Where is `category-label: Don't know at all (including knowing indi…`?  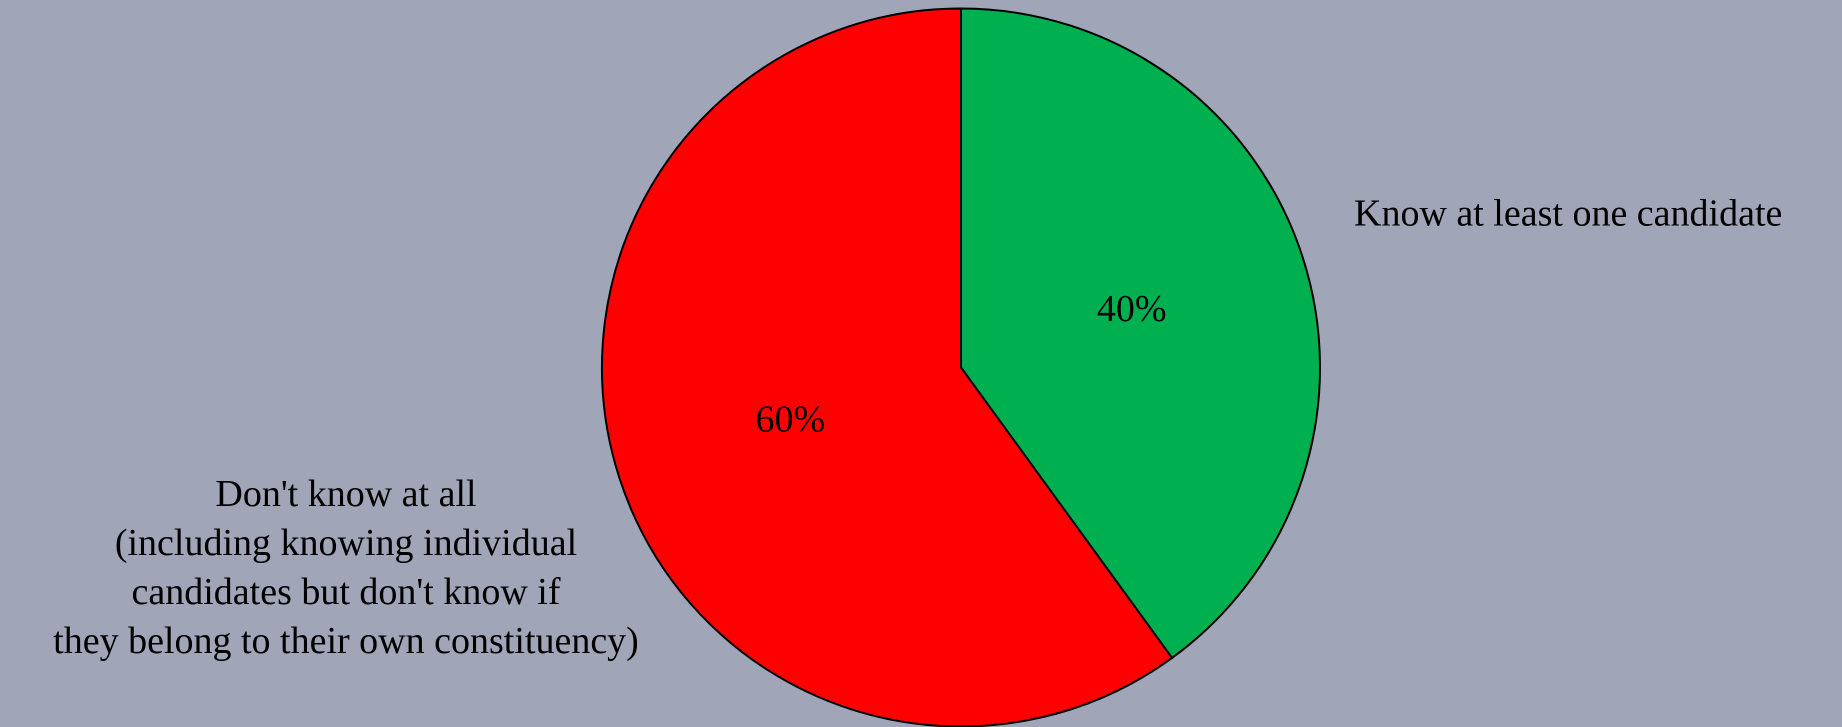 category-label: Don't know at all (including knowing indi… is located at coordinates (346, 567).